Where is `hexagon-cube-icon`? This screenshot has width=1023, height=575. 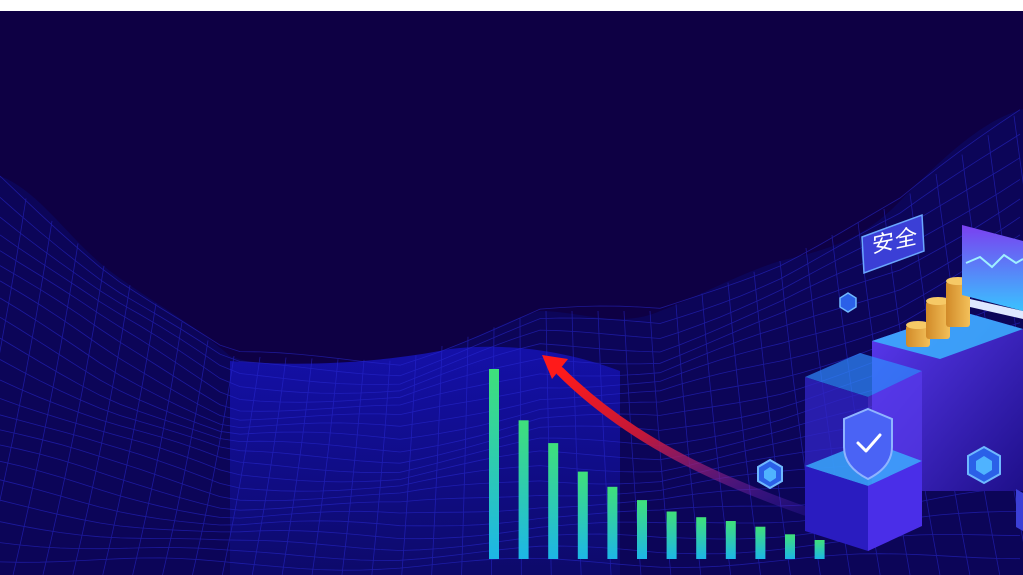
hexagon-cube-icon is located at coordinates (890, 411).